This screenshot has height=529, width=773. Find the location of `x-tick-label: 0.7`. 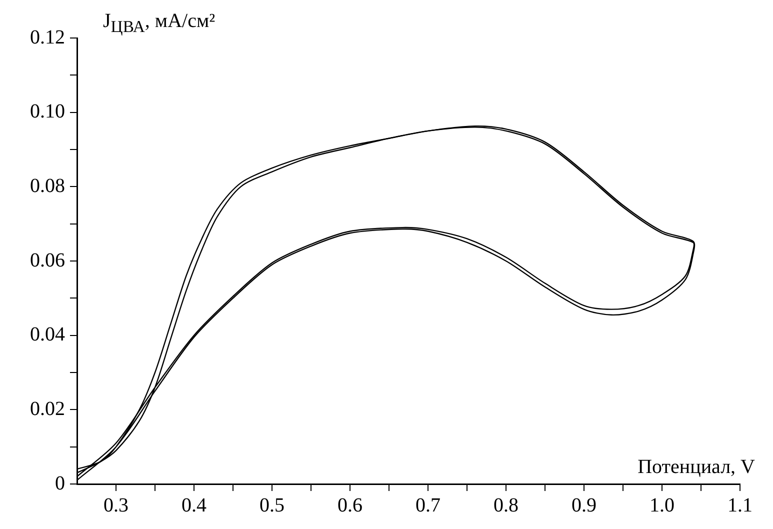

x-tick-label: 0.7 is located at coordinates (428, 505).